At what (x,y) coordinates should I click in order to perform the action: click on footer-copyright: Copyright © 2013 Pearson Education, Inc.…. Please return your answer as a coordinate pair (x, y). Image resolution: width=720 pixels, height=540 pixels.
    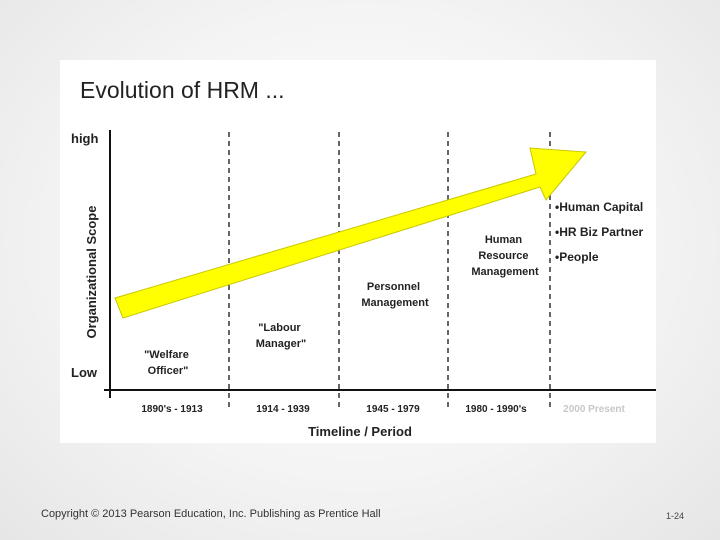
    Looking at the image, I should click on (211, 514).